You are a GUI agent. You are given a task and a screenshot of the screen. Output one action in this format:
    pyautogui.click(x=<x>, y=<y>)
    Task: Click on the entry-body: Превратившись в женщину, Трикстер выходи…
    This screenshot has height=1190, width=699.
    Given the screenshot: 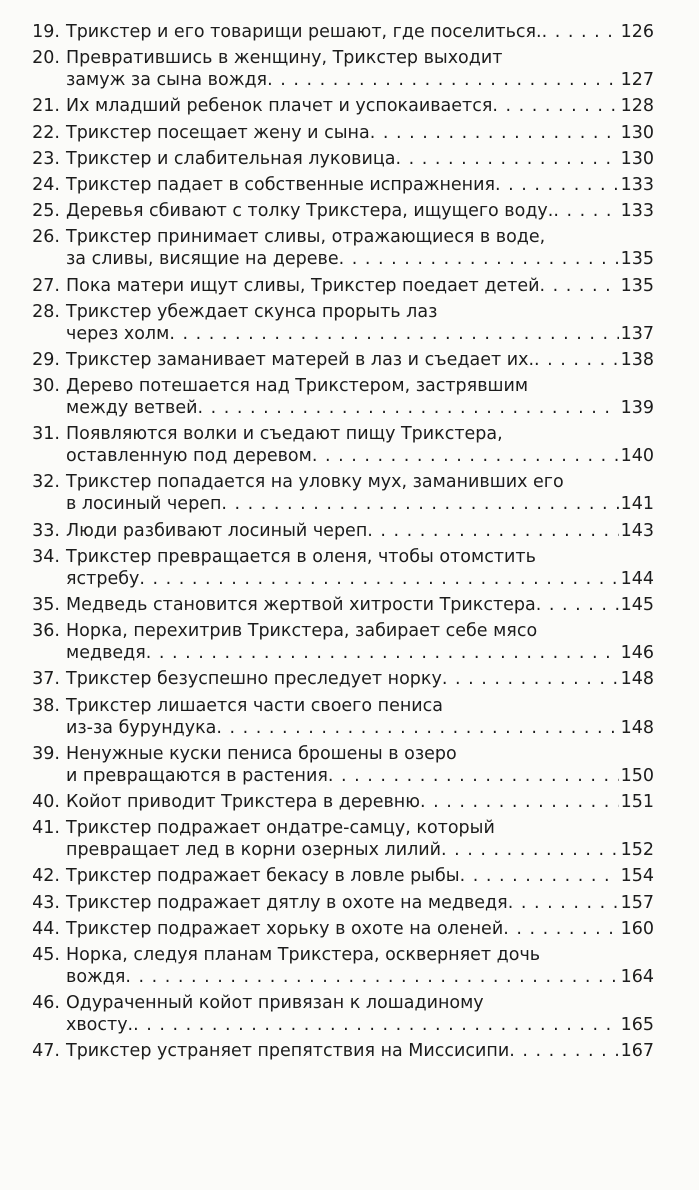 What is the action you would take?
    pyautogui.click(x=360, y=69)
    